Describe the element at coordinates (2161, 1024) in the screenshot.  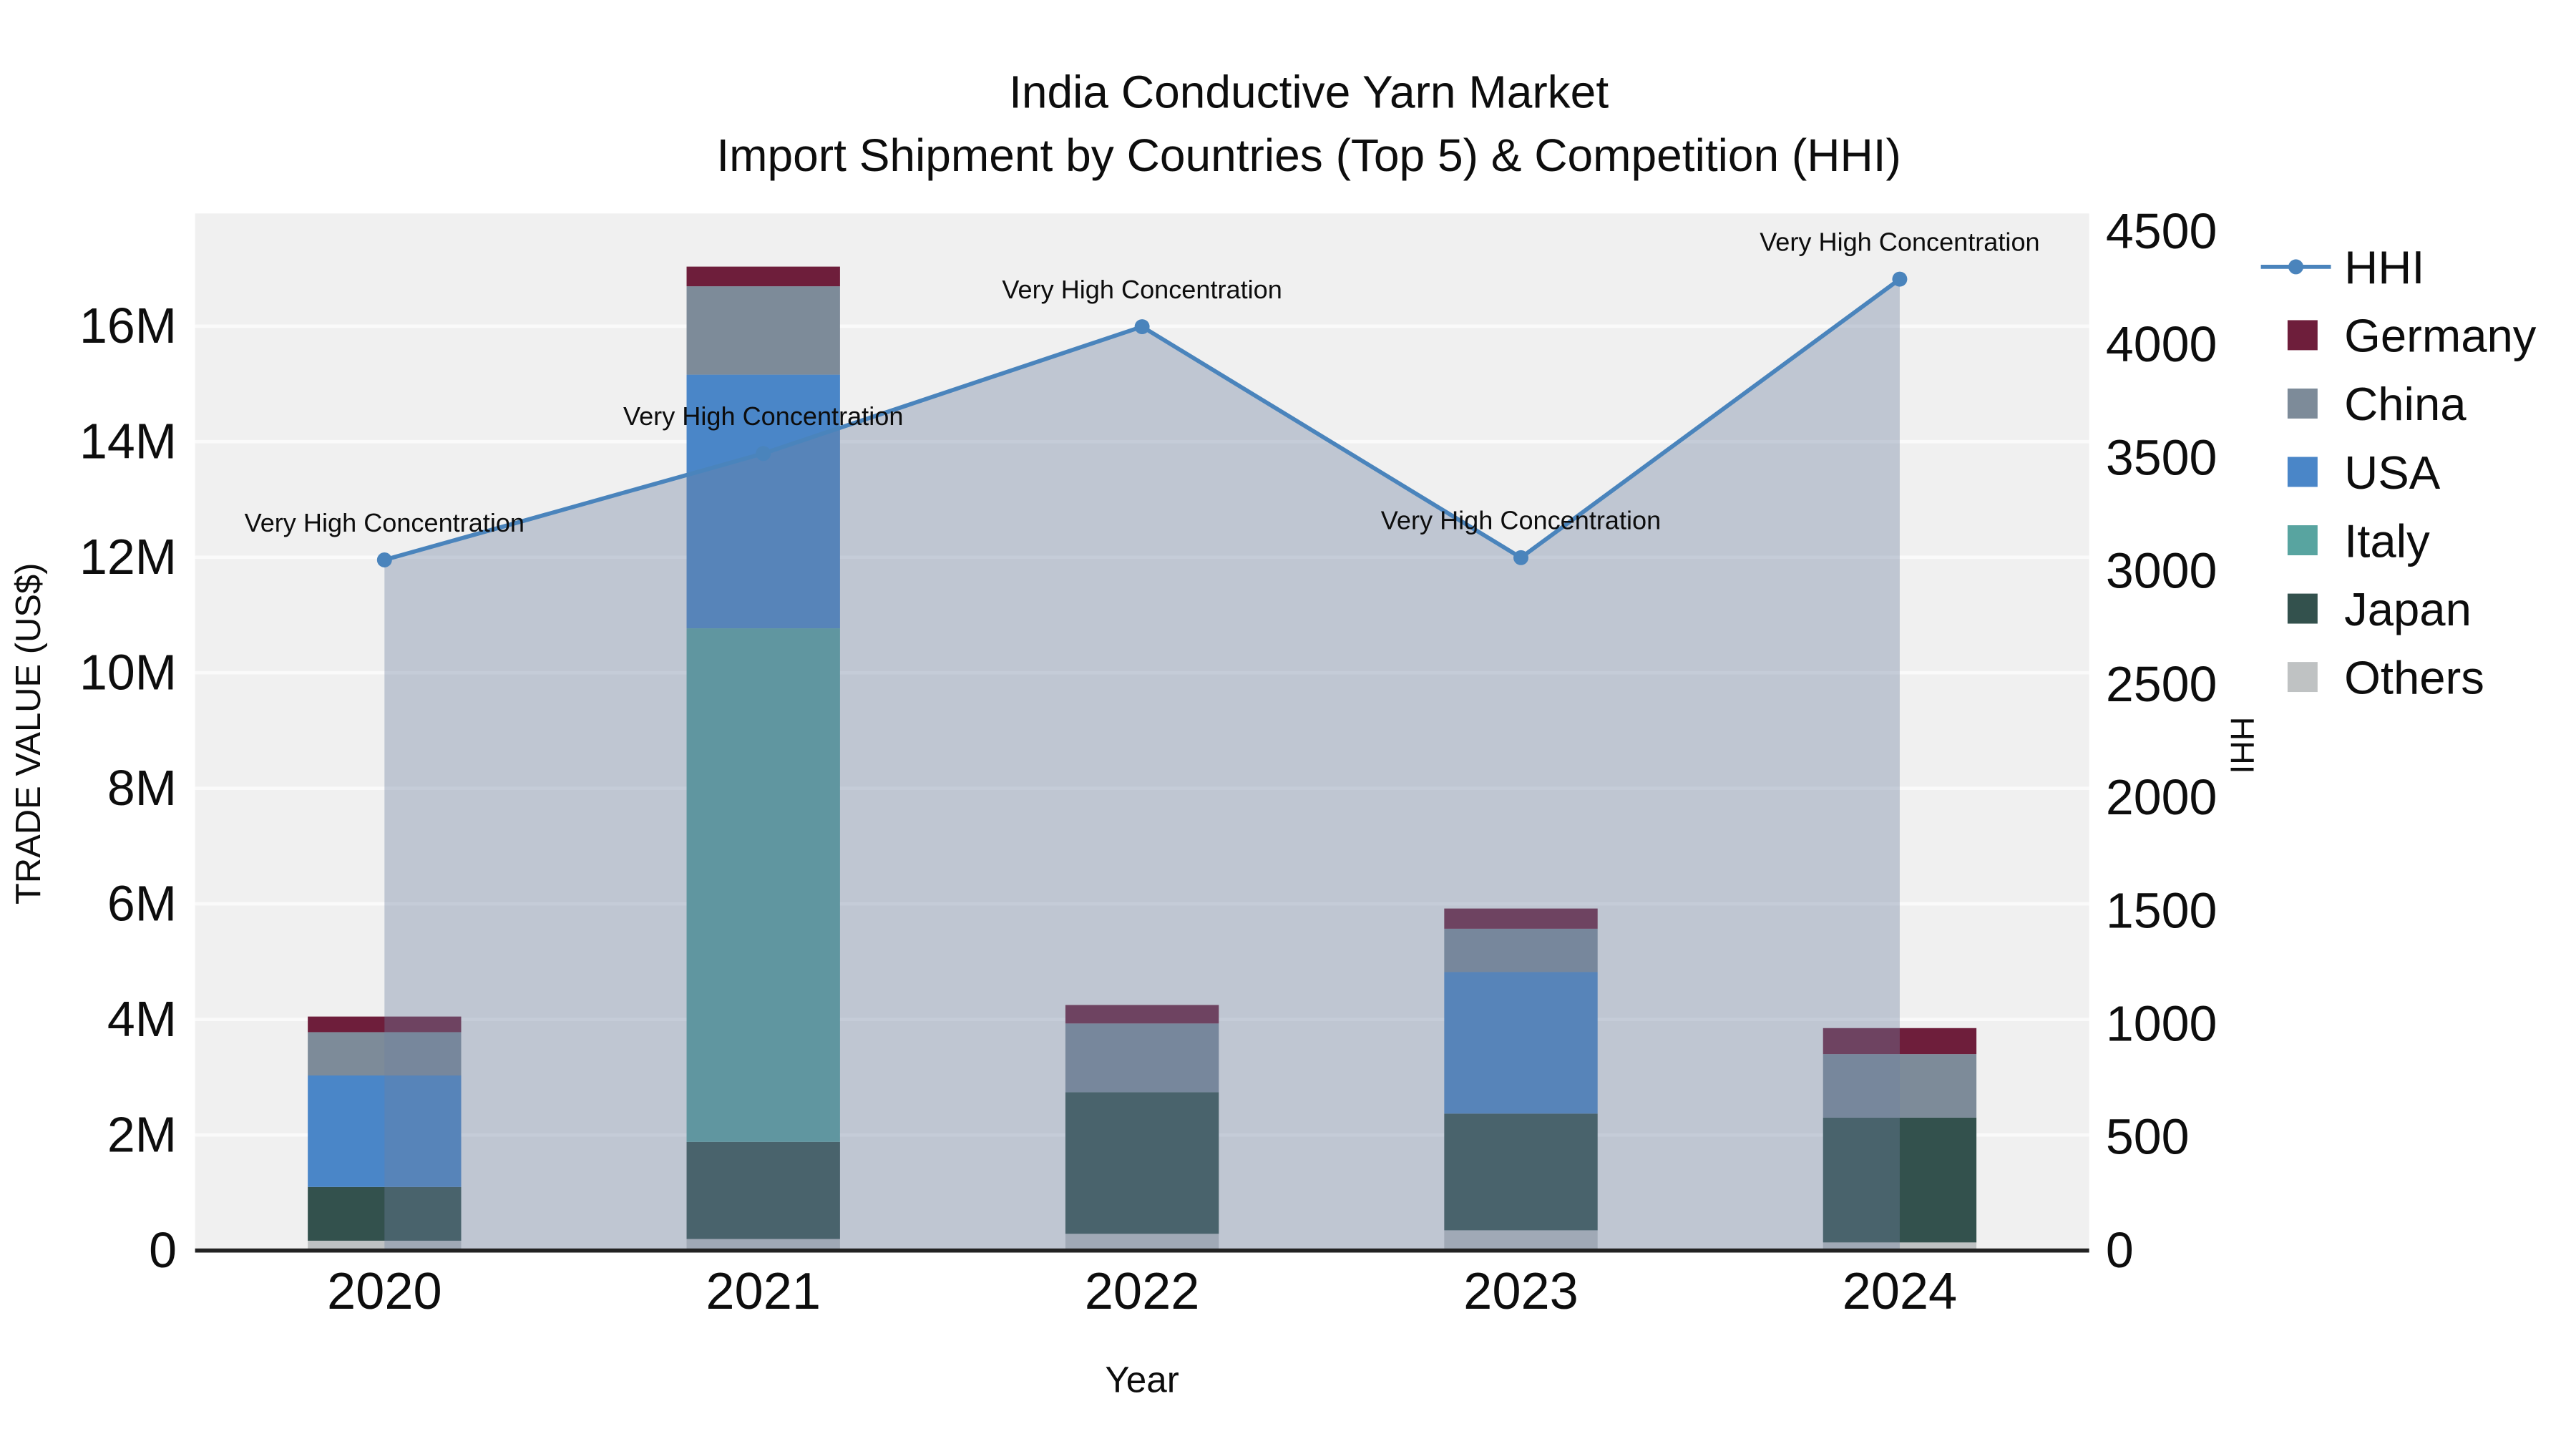
I see `y-right-tick-1000: 1000` at that location.